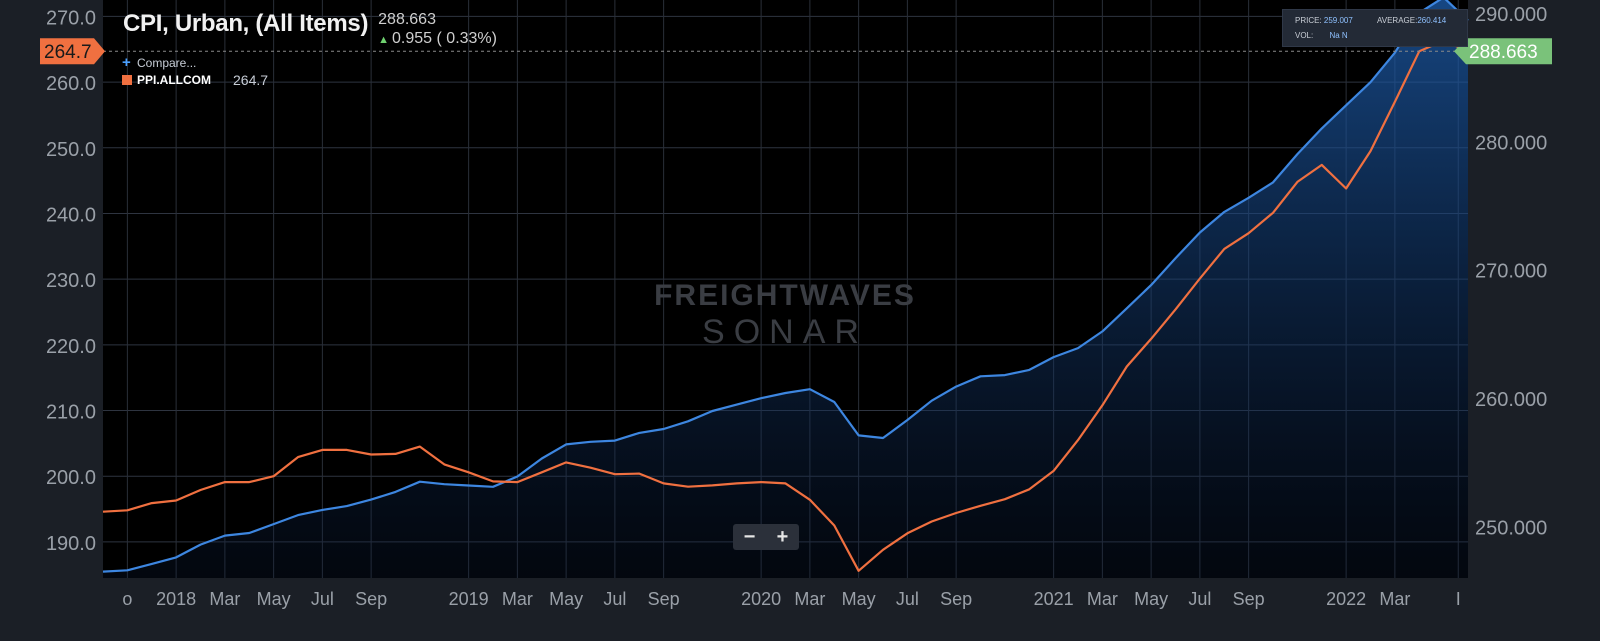  Describe the element at coordinates (1338, 20) in the screenshot. I see `price-value: 259.007` at that location.